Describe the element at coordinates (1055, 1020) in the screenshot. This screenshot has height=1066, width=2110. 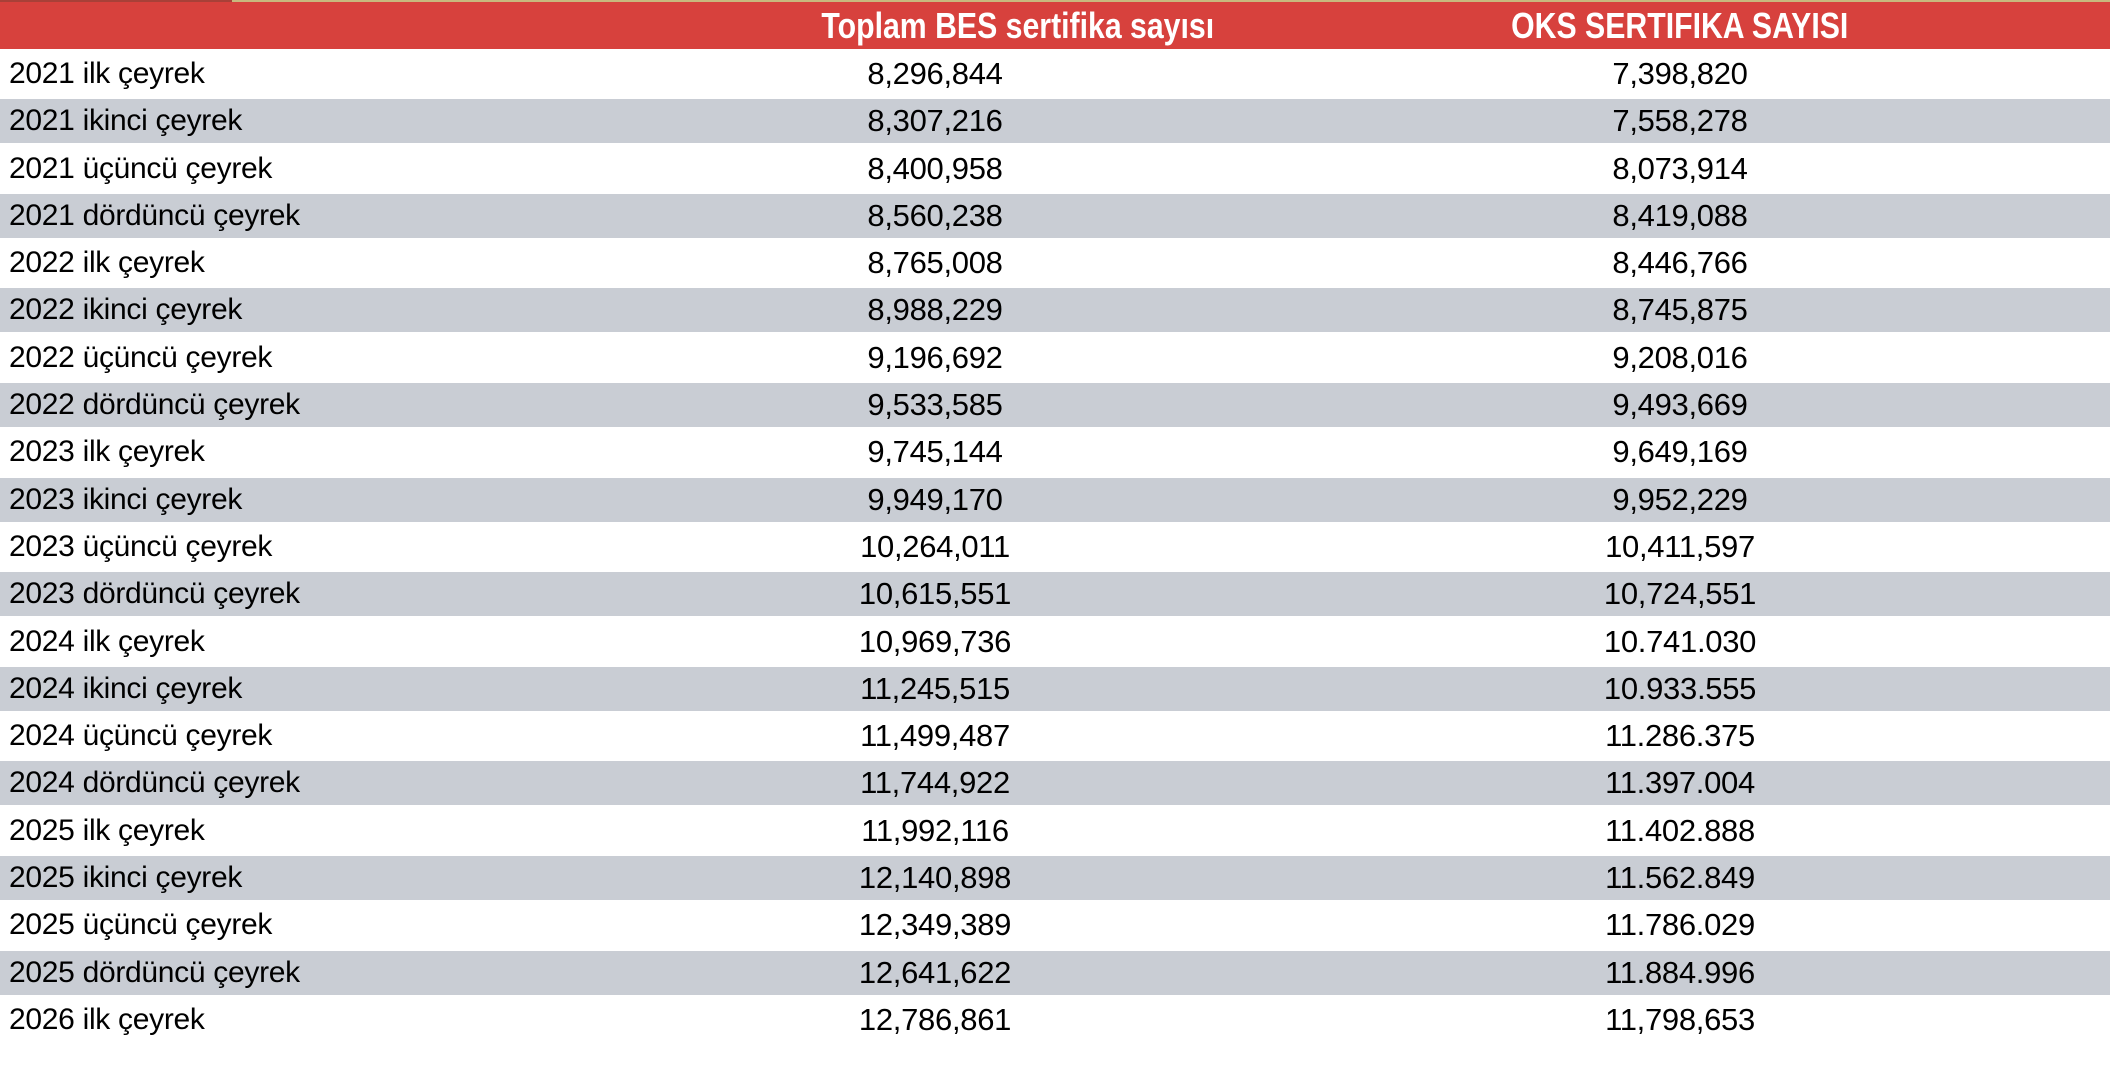
I see `table-row: 2026 ilk çeyrek 12,786,861 11,798,653` at that location.